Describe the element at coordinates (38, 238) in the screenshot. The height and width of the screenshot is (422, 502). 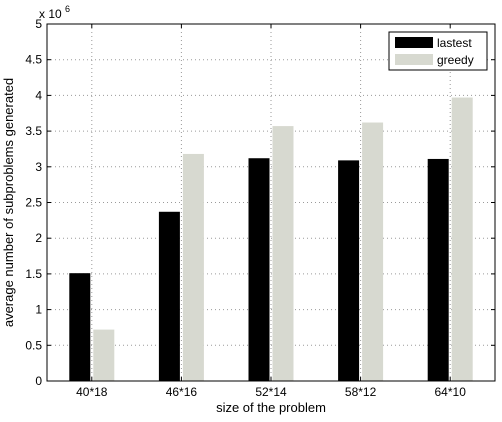
I see `y-tick-label: 2` at that location.